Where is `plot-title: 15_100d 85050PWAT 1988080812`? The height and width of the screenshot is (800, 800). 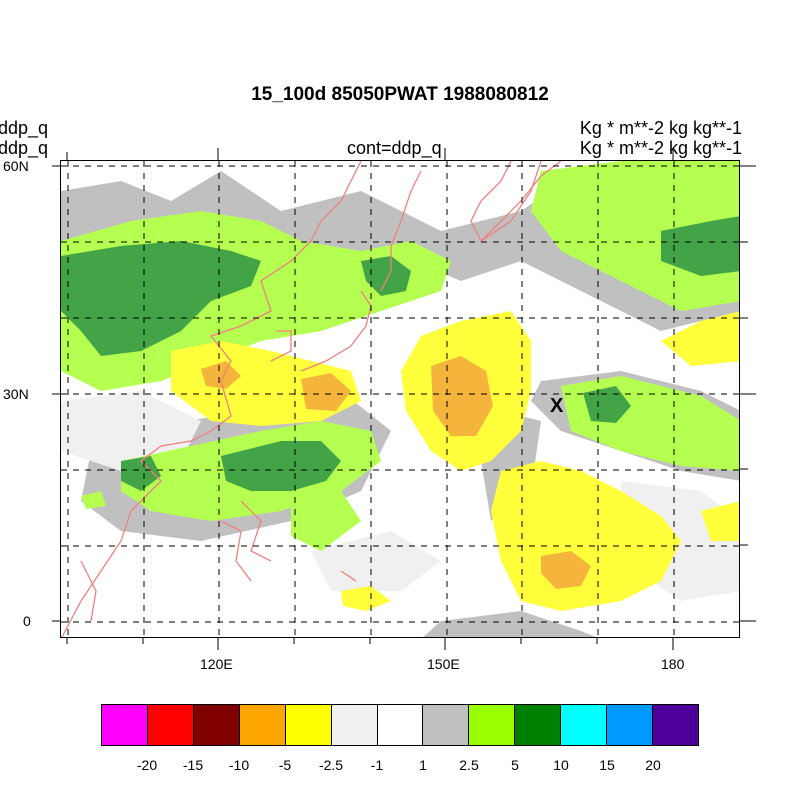 plot-title: 15_100d 85050PWAT 1988080812 is located at coordinates (400, 94).